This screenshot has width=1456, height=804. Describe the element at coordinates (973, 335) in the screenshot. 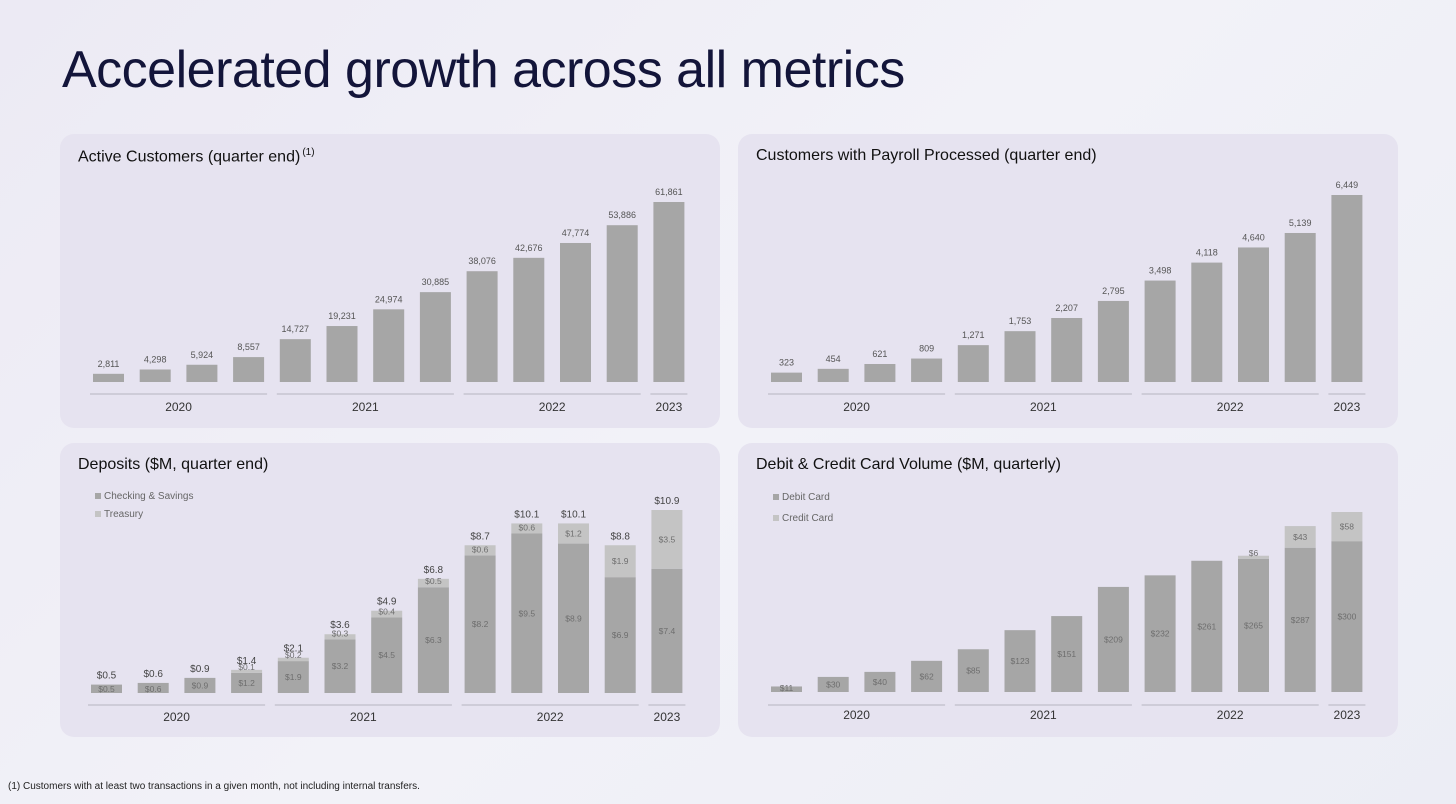

I see `data-label: 1,271` at that location.